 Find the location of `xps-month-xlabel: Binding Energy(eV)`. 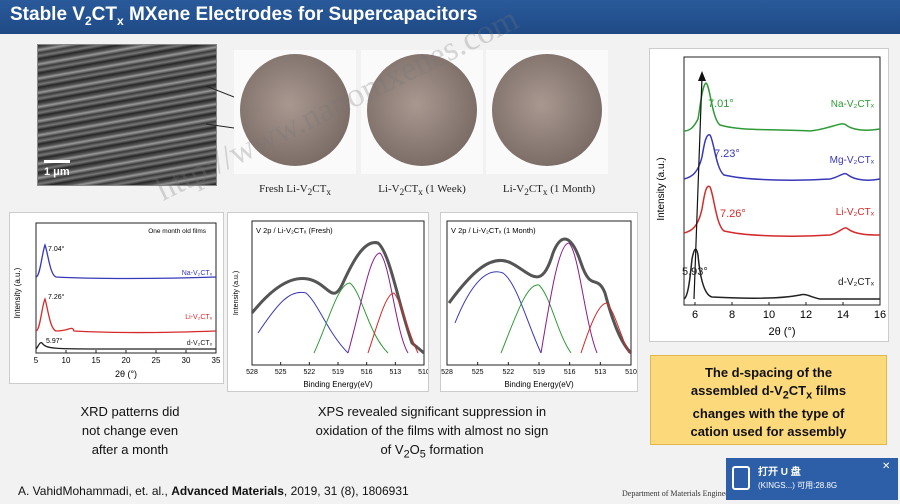

xps-month-xlabel: Binding Energy(eV) is located at coordinates (539, 384).